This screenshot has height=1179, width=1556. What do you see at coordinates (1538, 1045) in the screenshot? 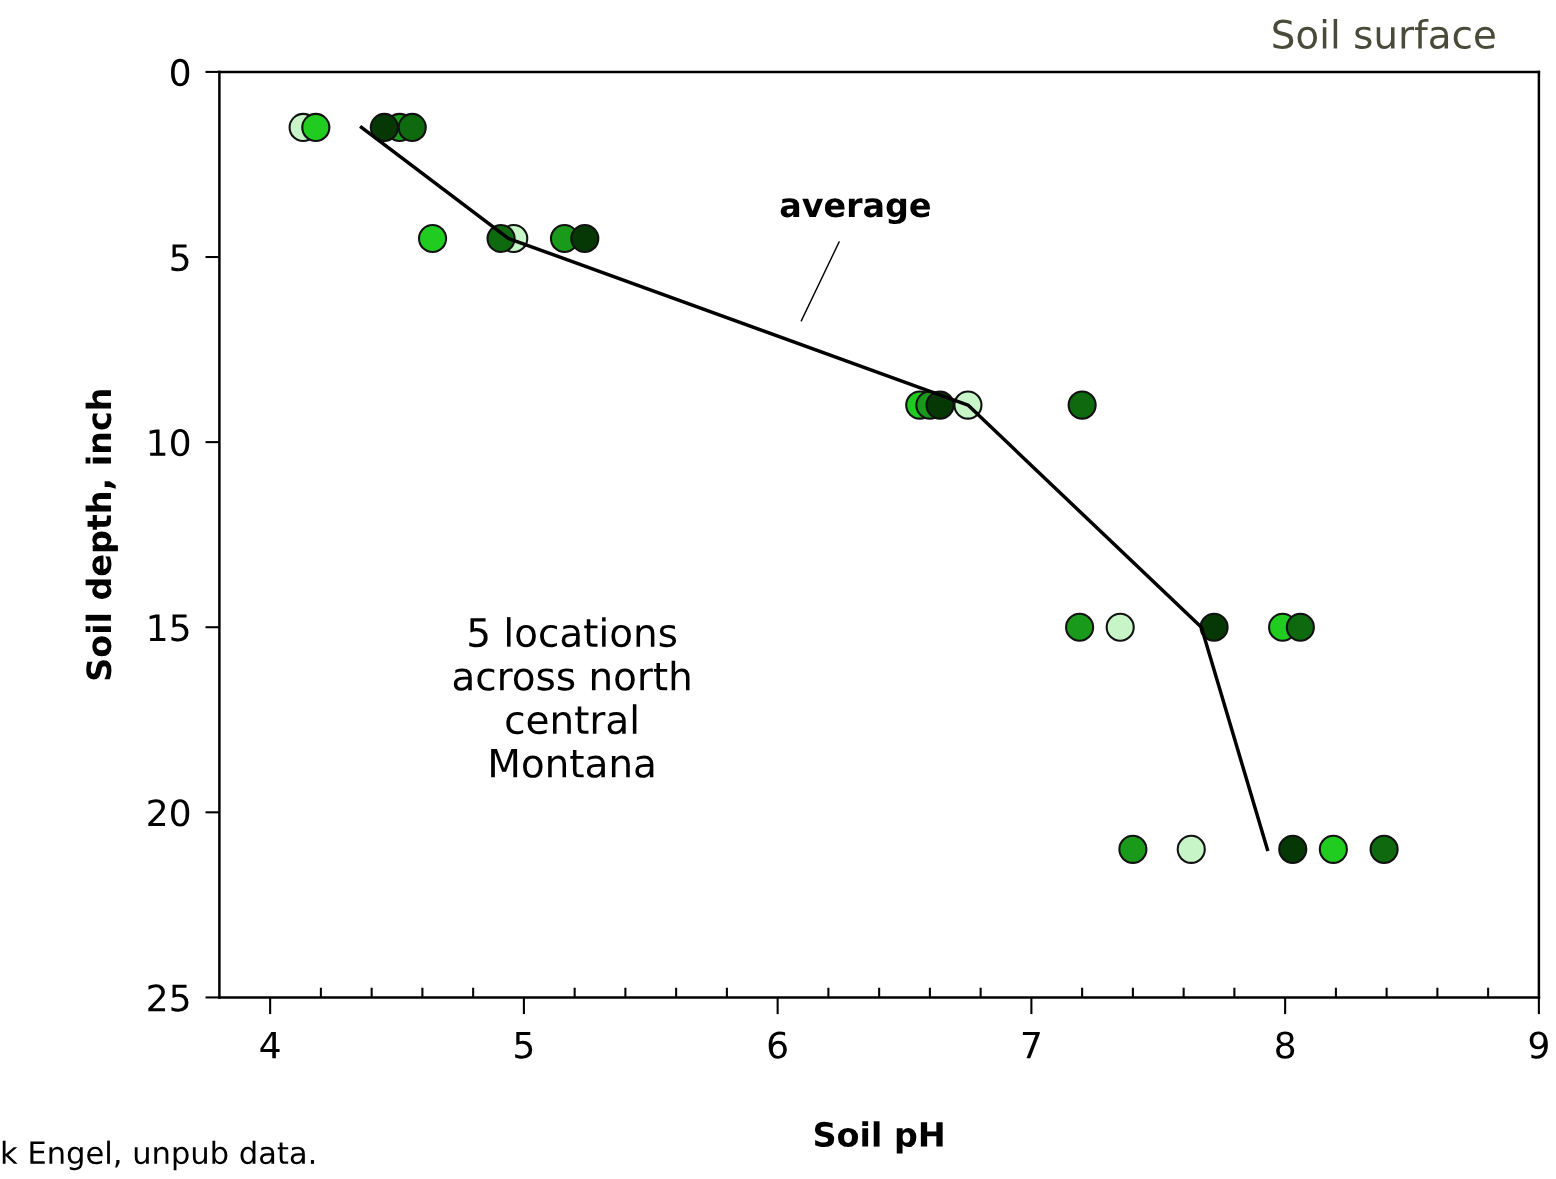
I see `x-tick-label: 9` at bounding box center [1538, 1045].